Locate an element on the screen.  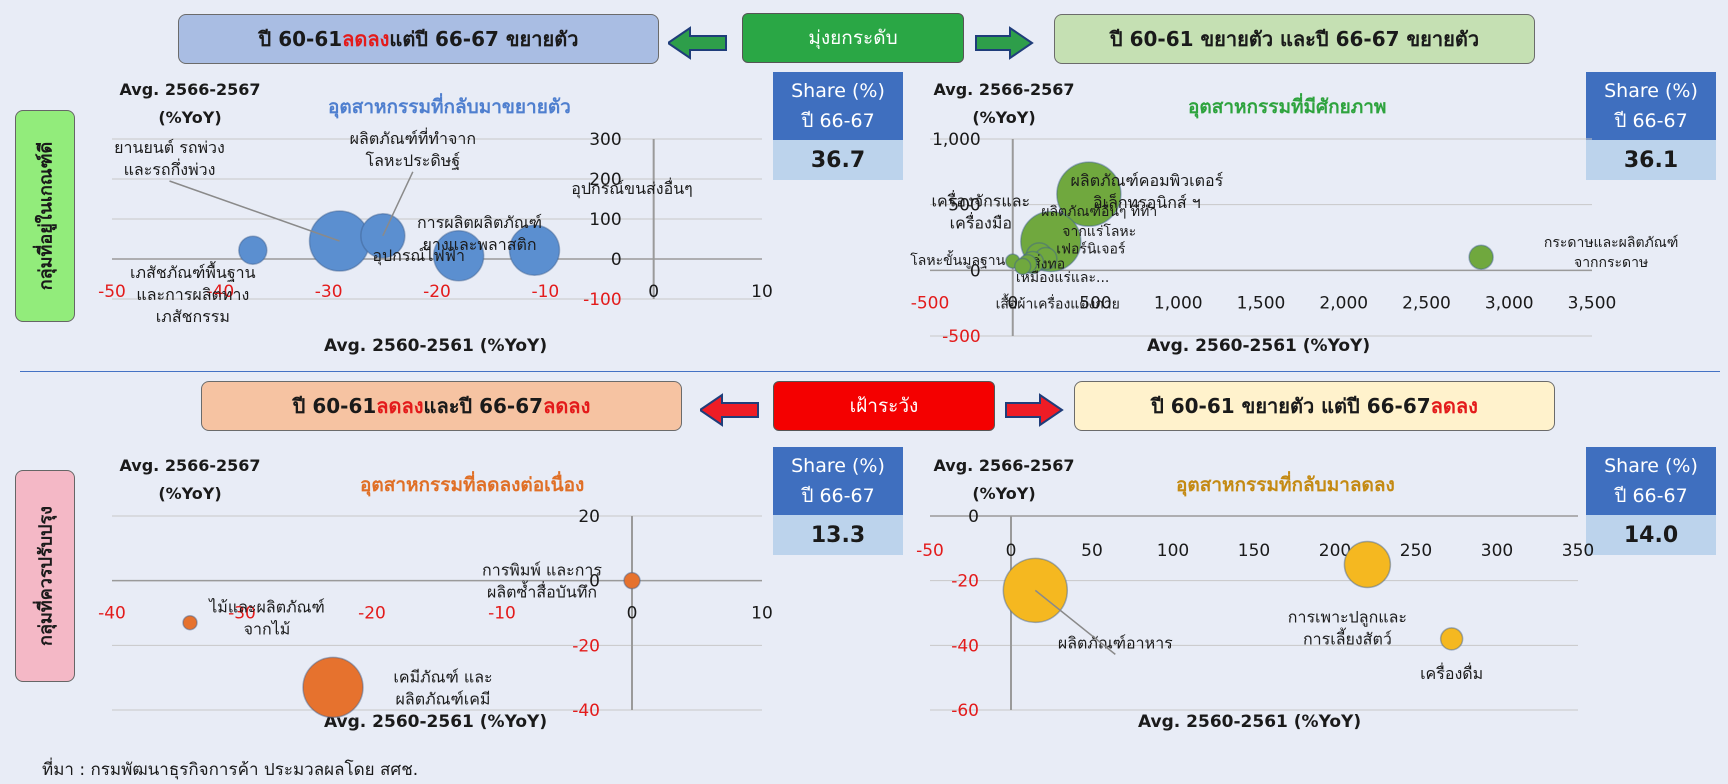
data-label: กระดาษและผลิตภัณฑ์ is located at coordinates (1611, 242).